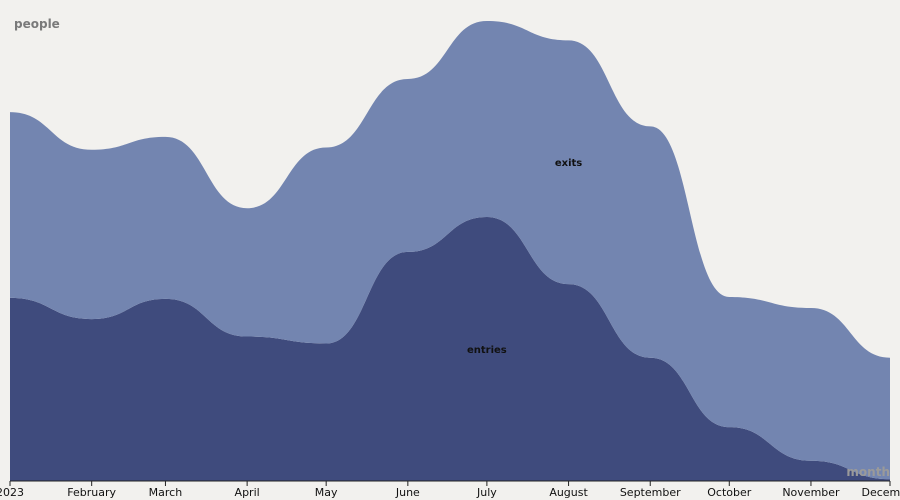 This screenshot has height=500, width=900. Describe the element at coordinates (524, 257) in the screenshot. I see `series-labels: entries exits` at that location.